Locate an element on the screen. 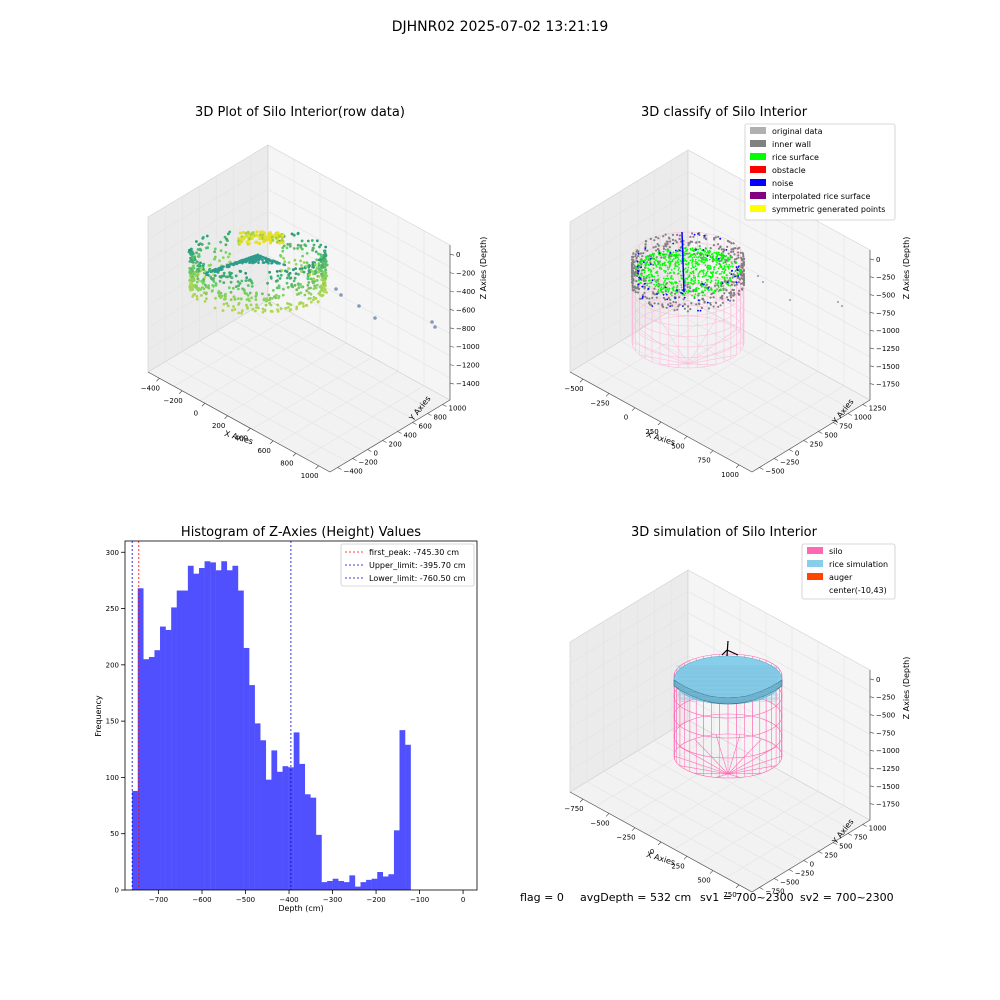  x-tick-label: 1000 is located at coordinates (730, 475).